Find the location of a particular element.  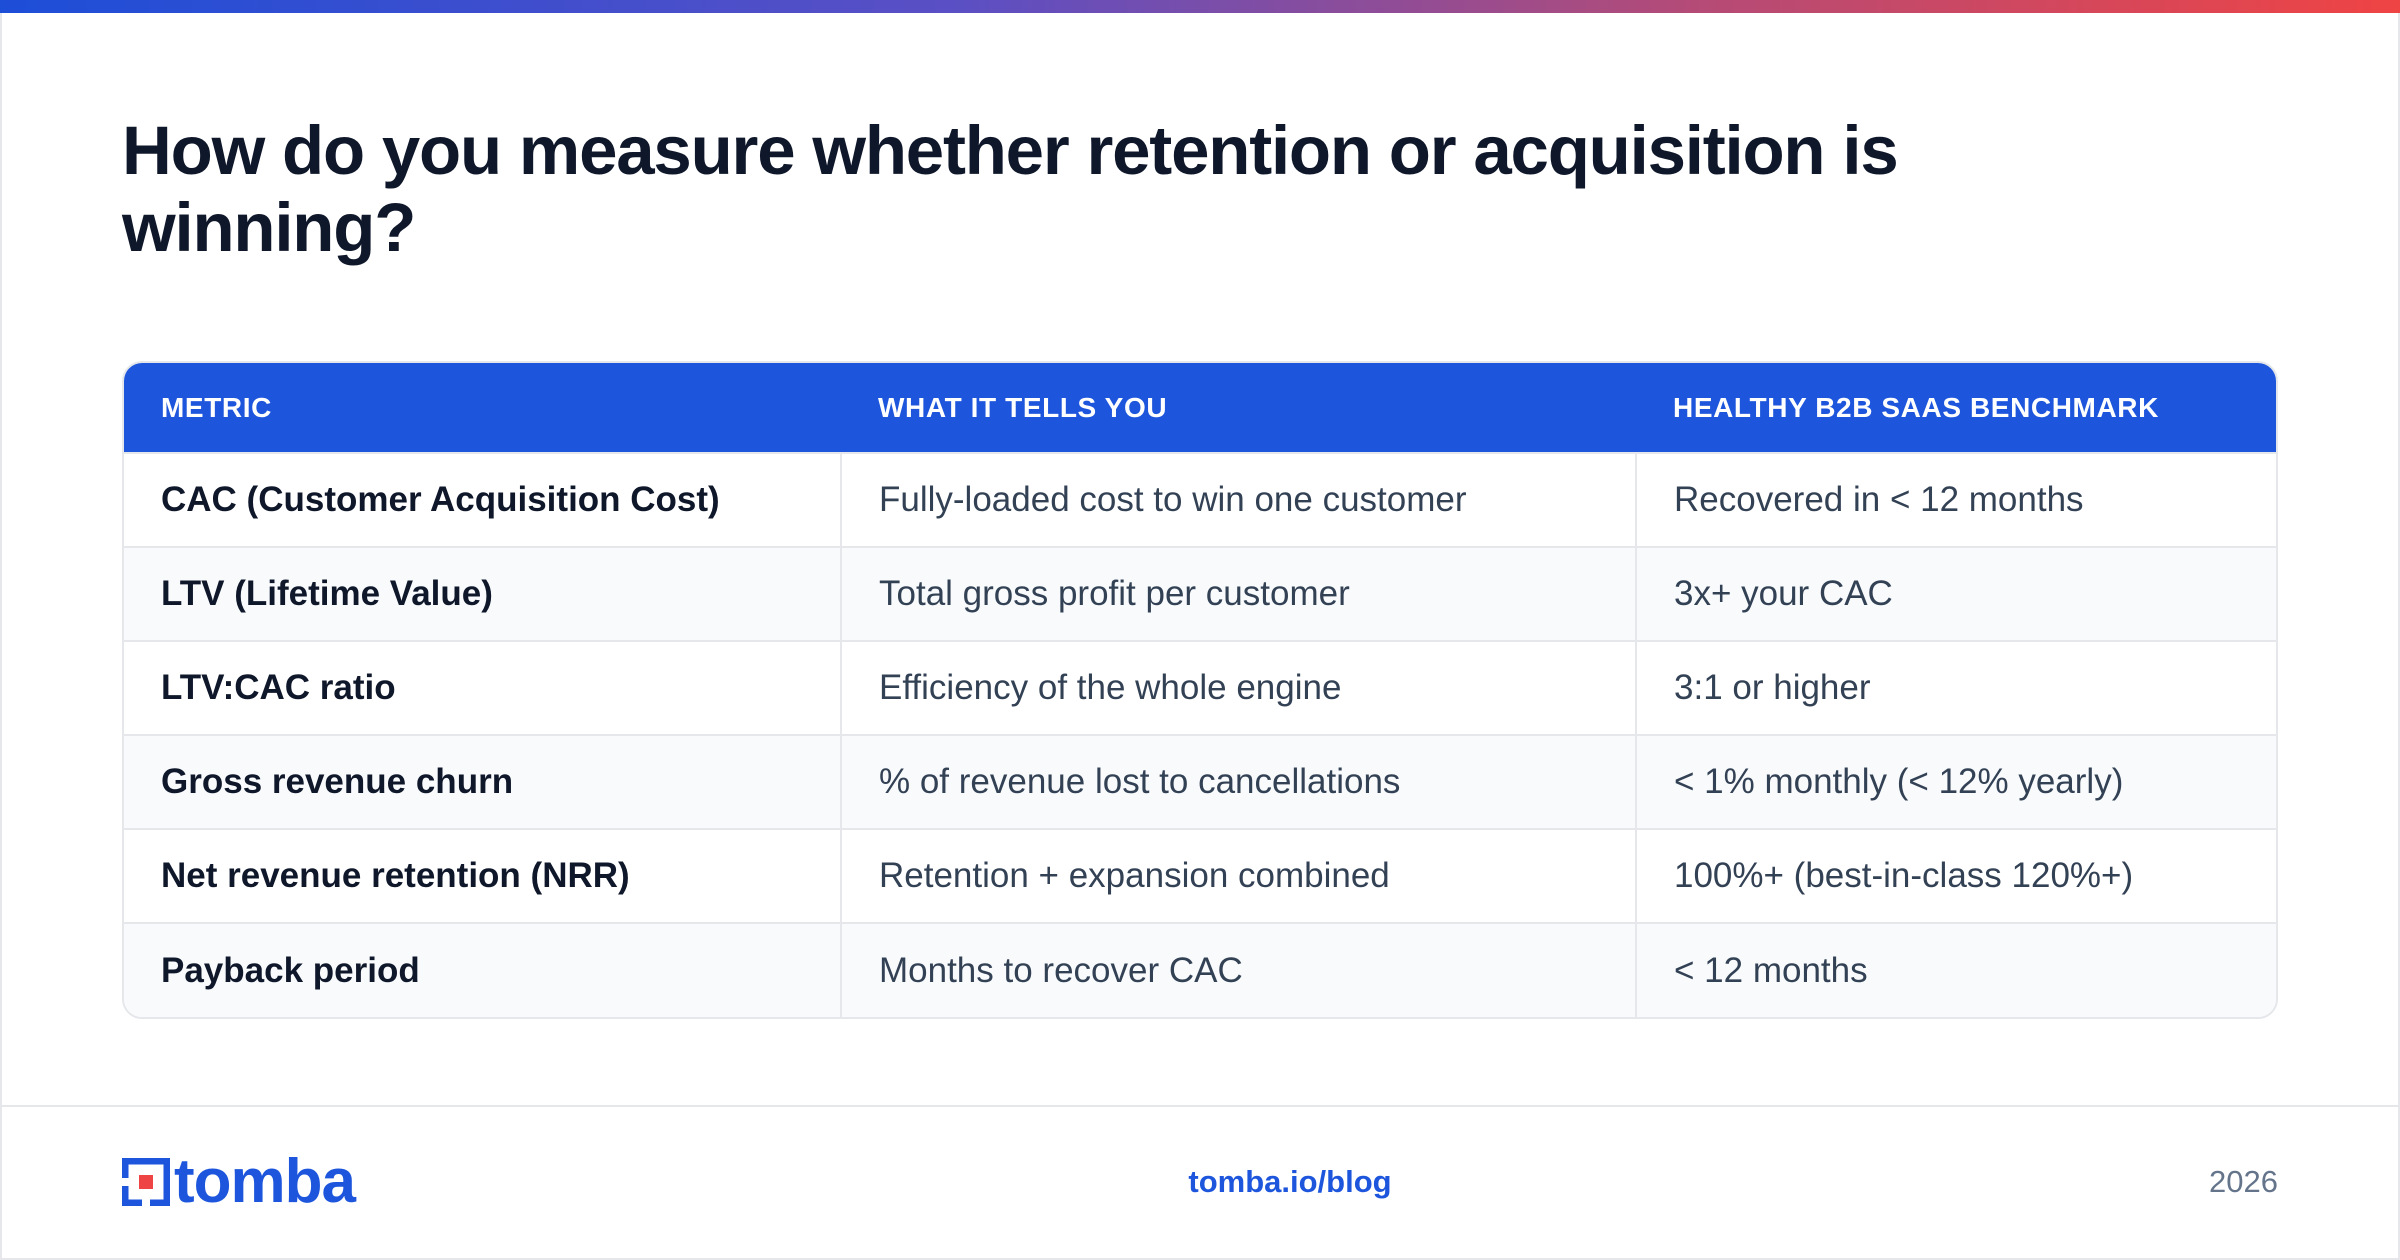

tomba-logo: tomba is located at coordinates (238, 1181).